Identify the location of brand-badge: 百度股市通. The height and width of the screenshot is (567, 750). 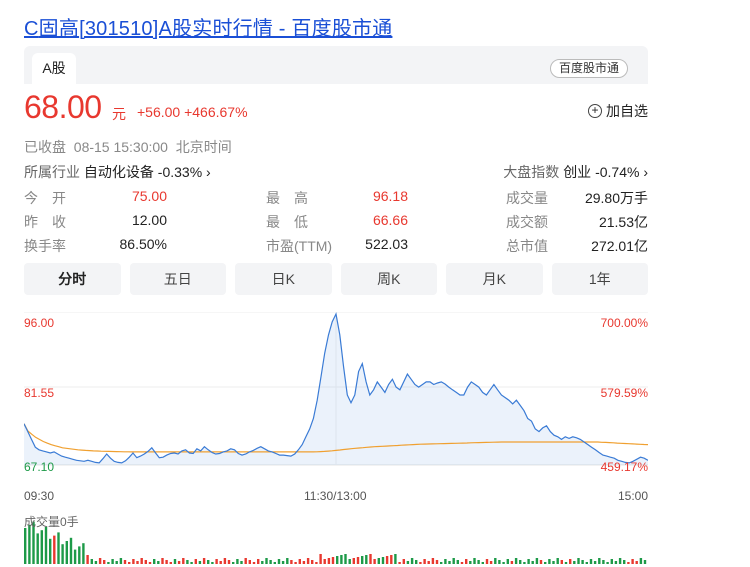
(588, 68).